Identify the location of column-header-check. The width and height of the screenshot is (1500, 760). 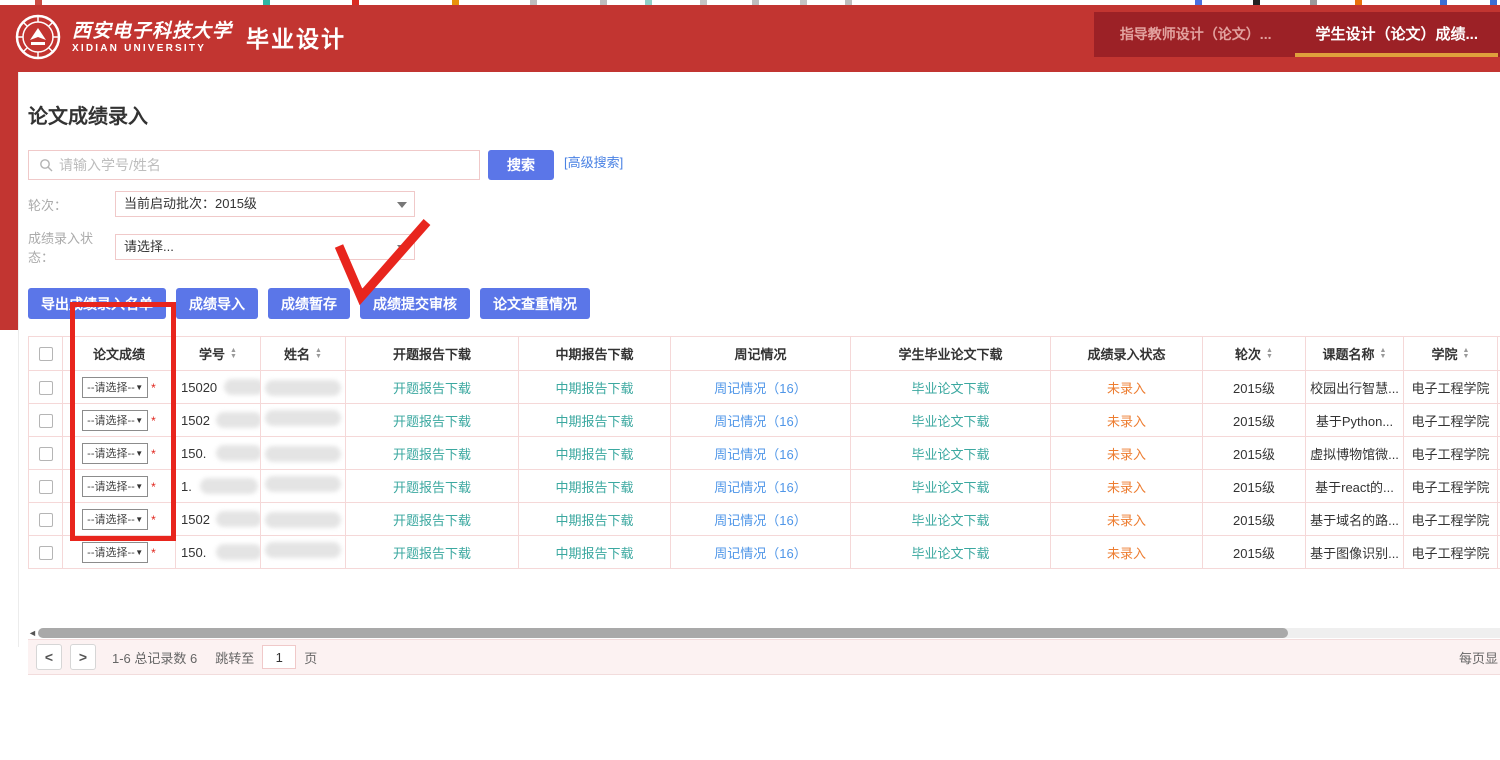
(45, 353).